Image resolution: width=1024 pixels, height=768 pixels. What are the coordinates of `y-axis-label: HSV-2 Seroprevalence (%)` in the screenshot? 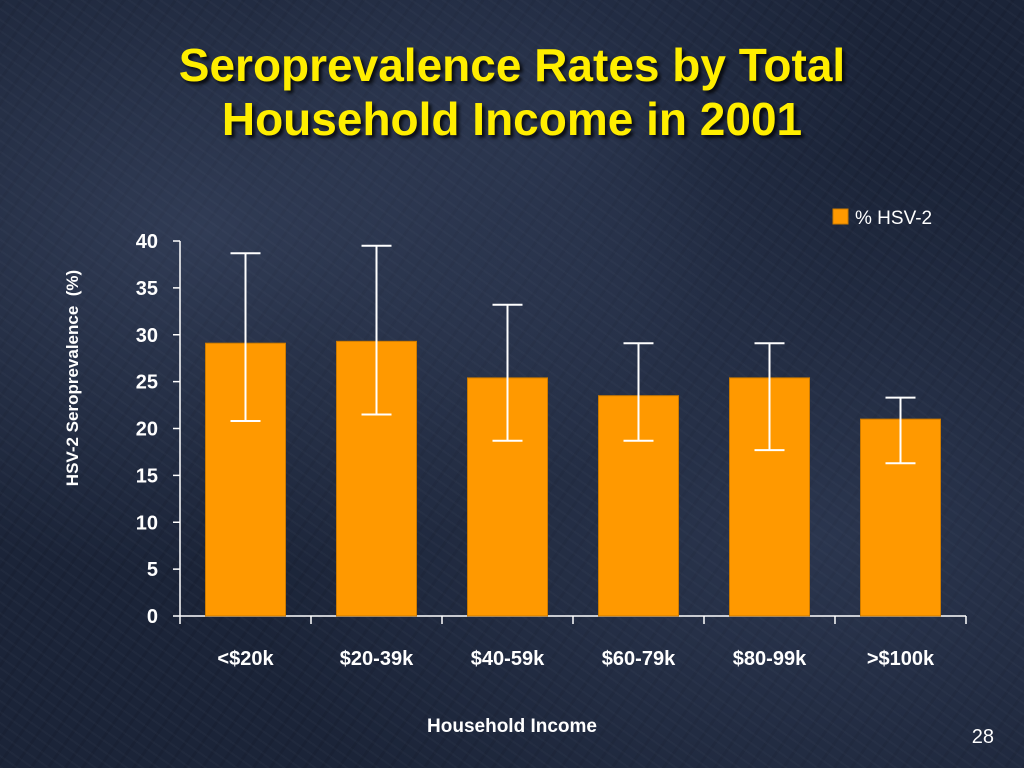 It's located at (72, 378).